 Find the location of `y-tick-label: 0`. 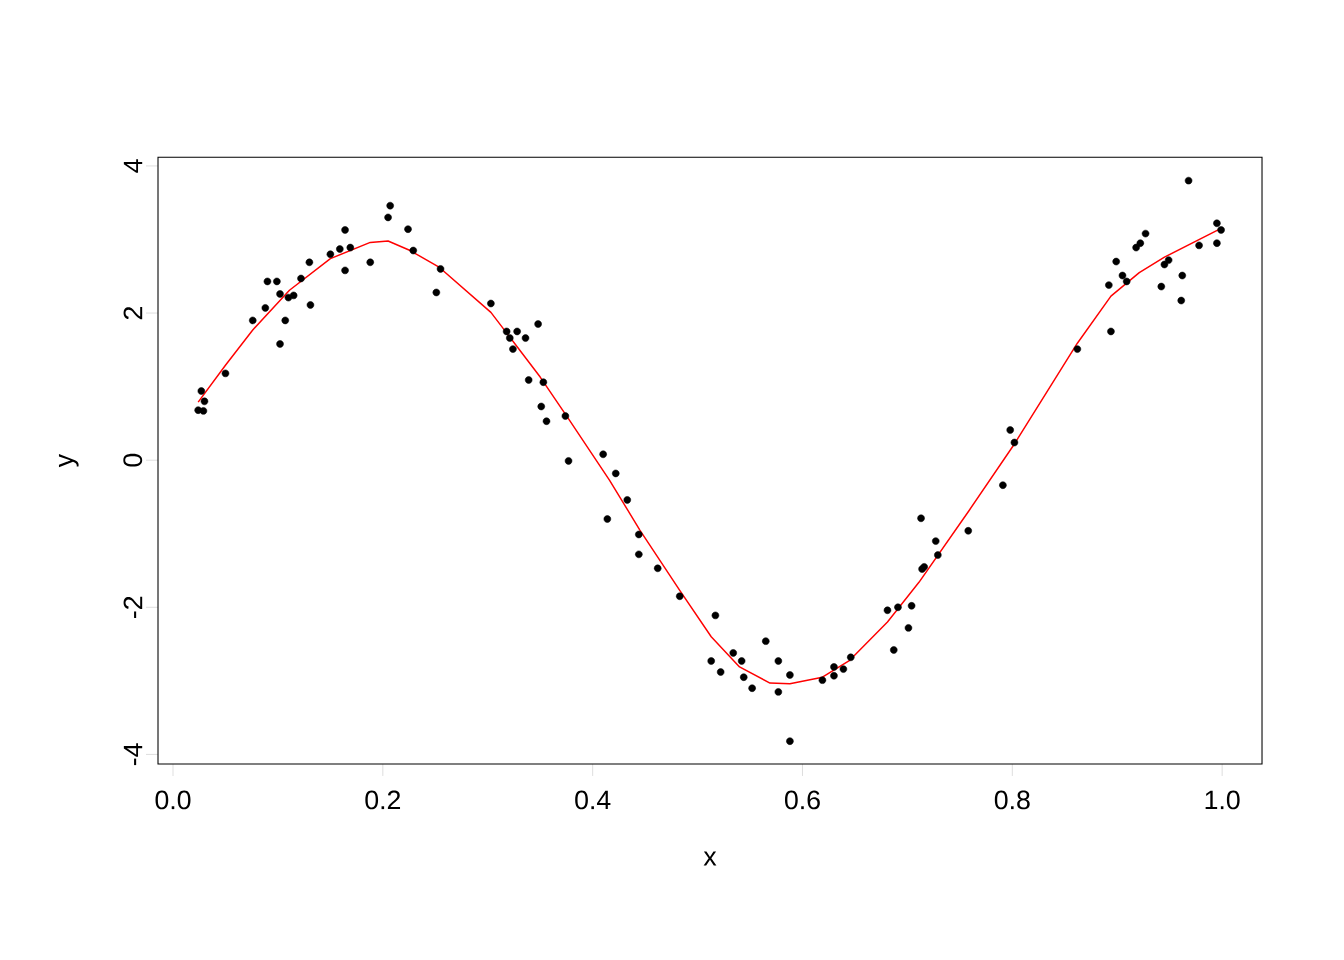

y-tick-label: 0 is located at coordinates (133, 460).